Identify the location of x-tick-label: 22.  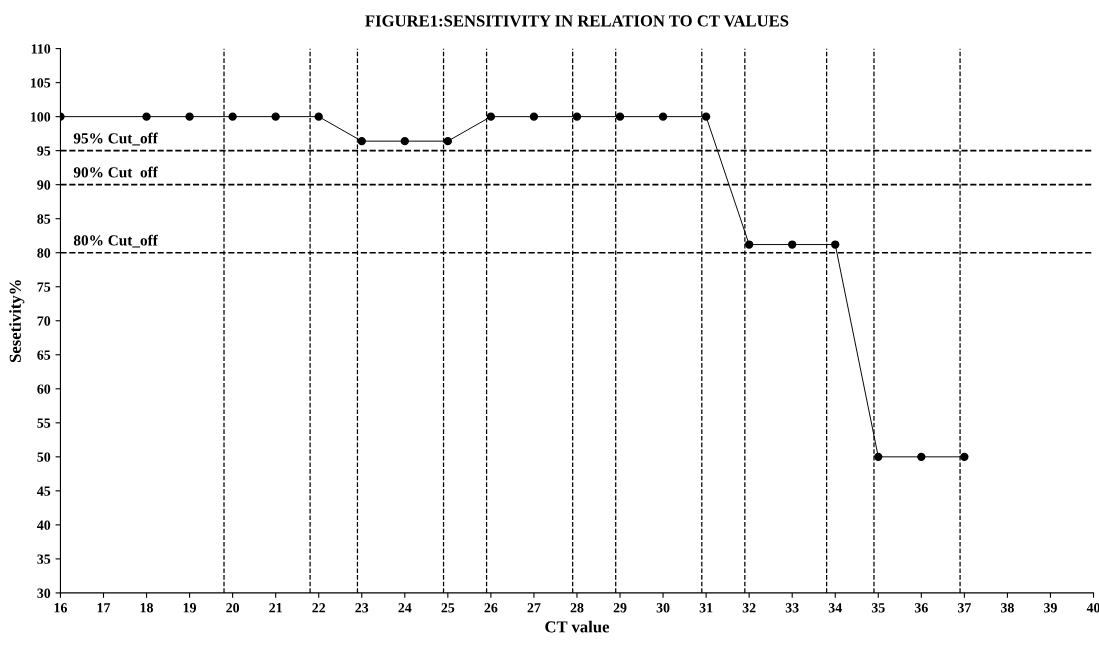
(319, 608).